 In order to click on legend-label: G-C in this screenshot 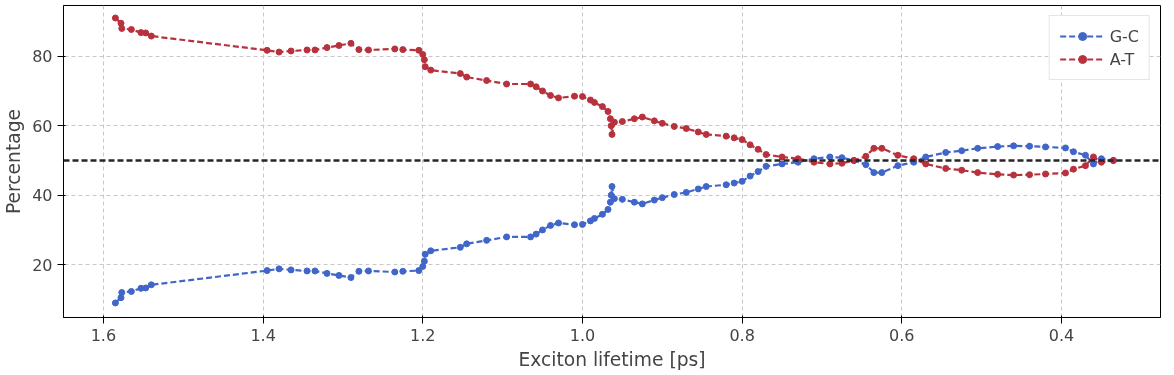, I will do `click(1124, 36)`.